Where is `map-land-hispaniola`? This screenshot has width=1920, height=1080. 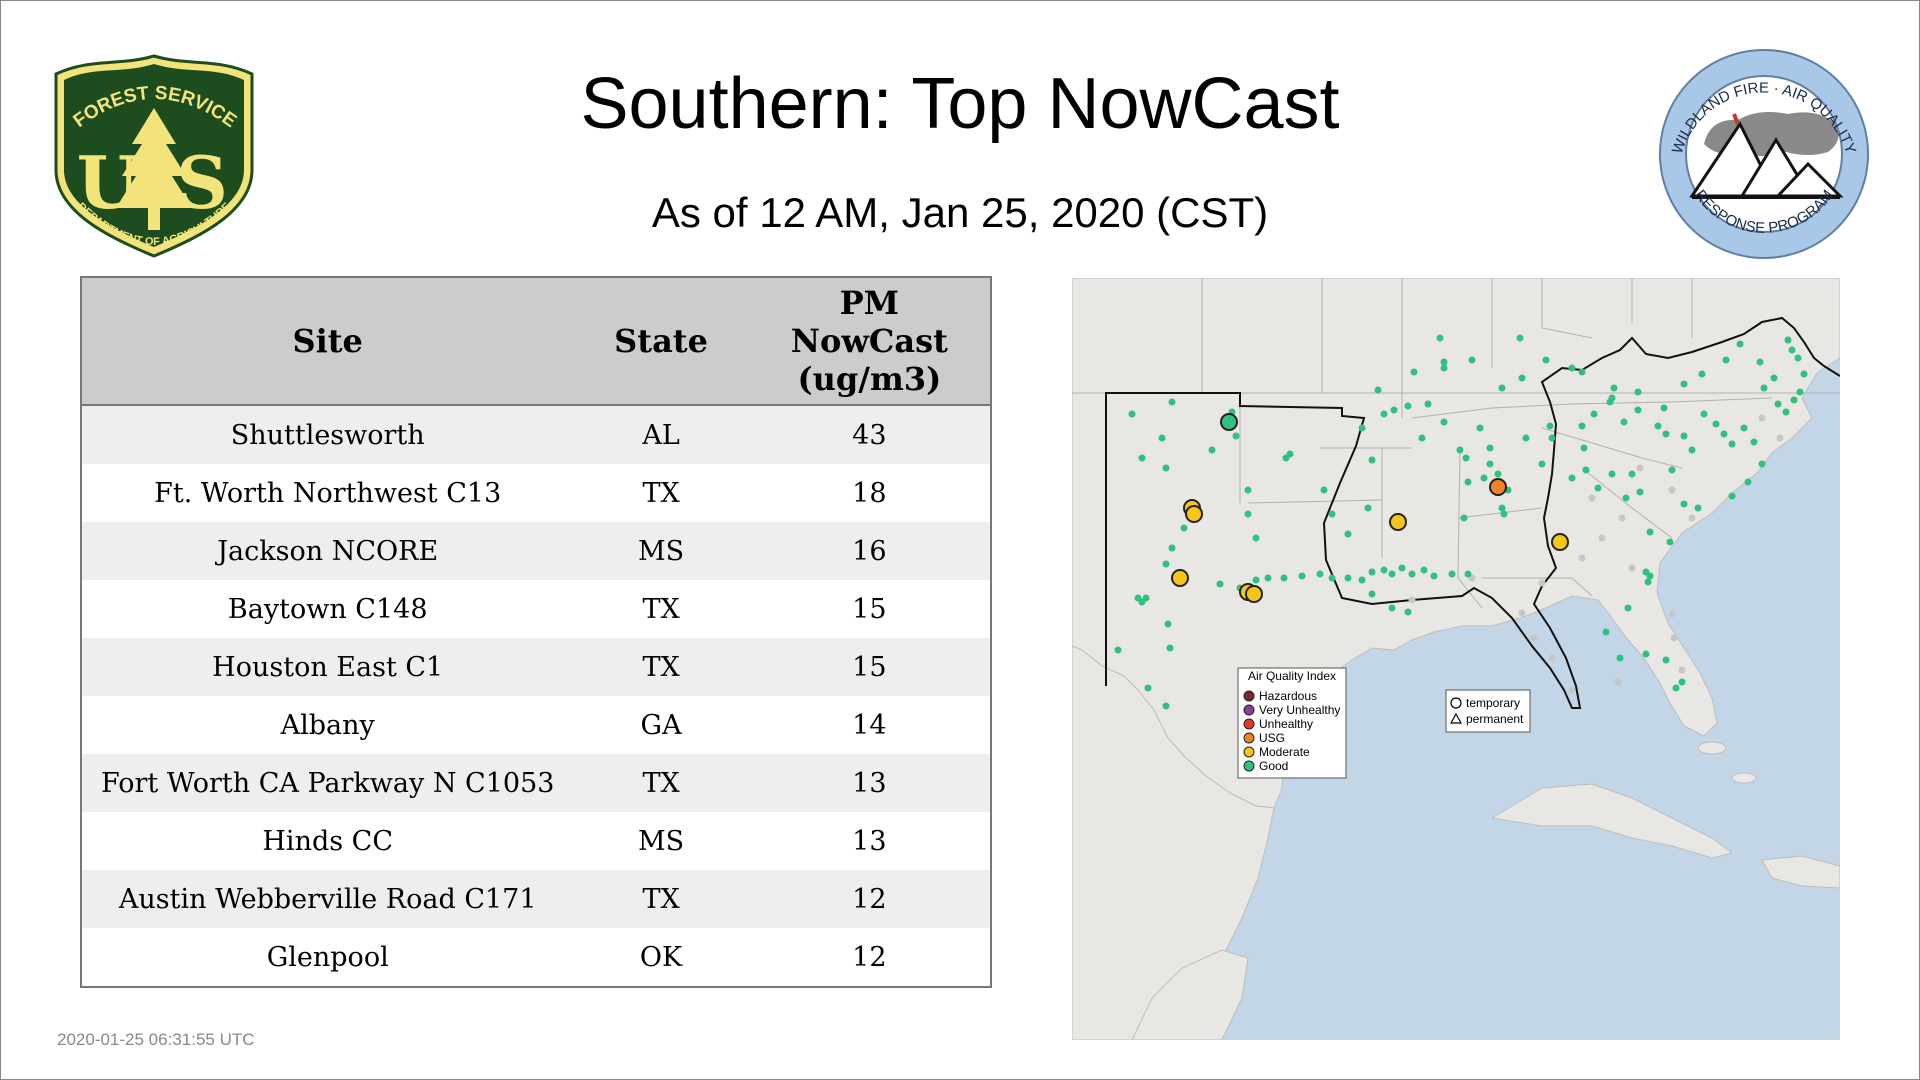
map-land-hispaniola is located at coordinates (1800, 872).